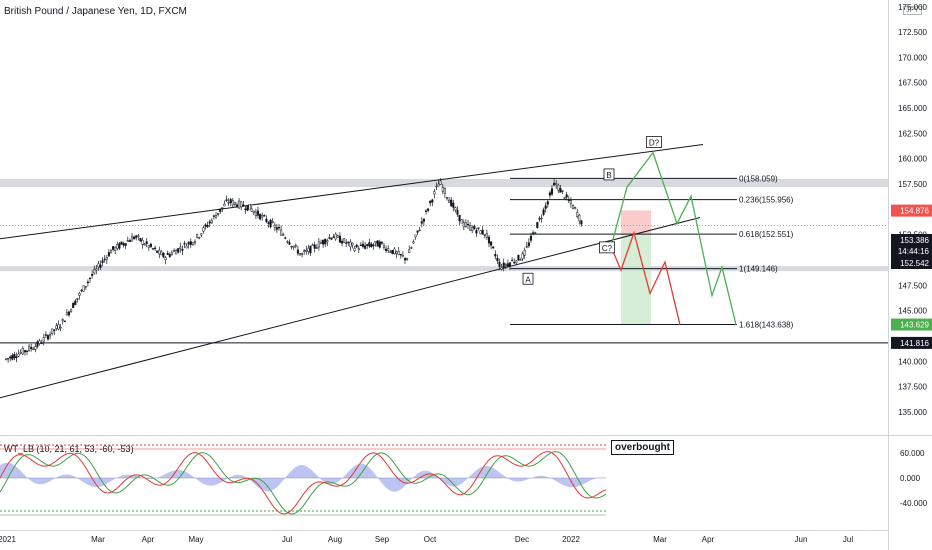 This screenshot has width=932, height=550. Describe the element at coordinates (195, 539) in the screenshot. I see `time-tick-label: May` at that location.